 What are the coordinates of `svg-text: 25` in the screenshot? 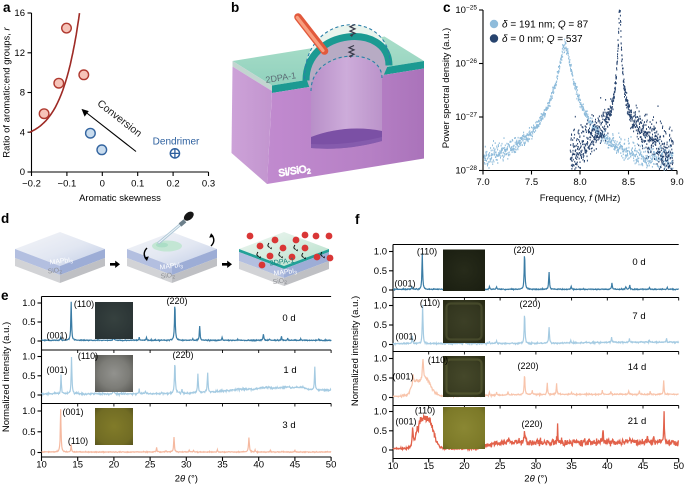 It's located at (500, 466).